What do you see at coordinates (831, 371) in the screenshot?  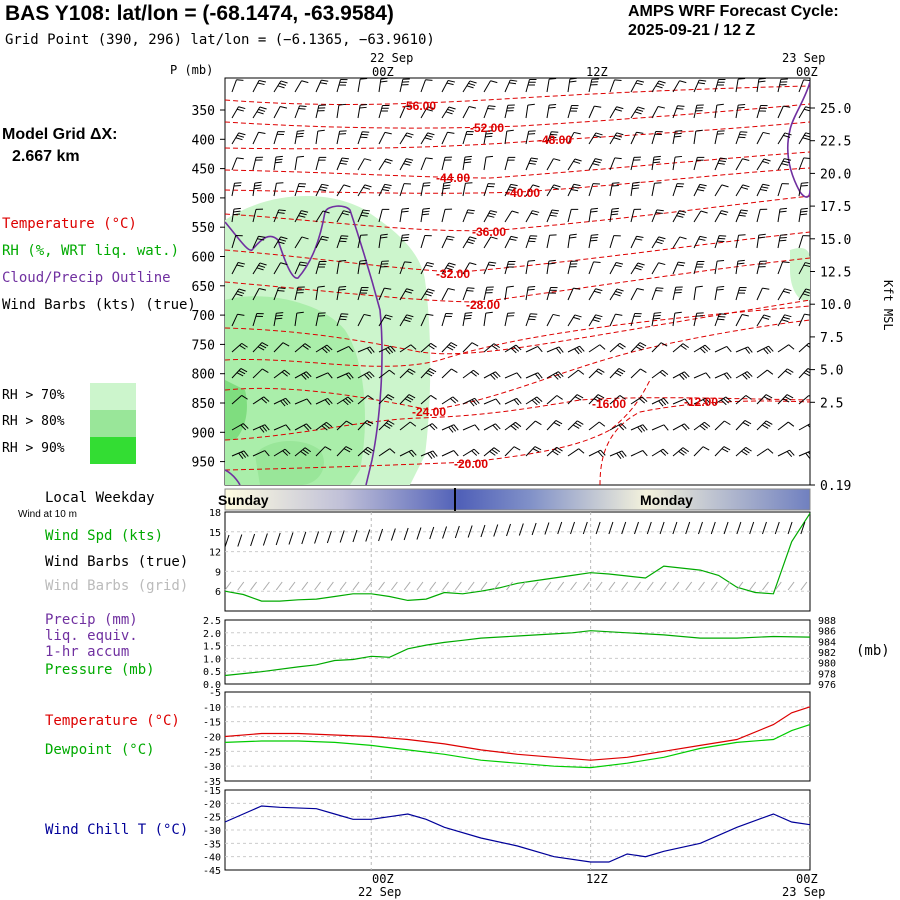 I see `height-tick-label: 5.0` at bounding box center [831, 371].